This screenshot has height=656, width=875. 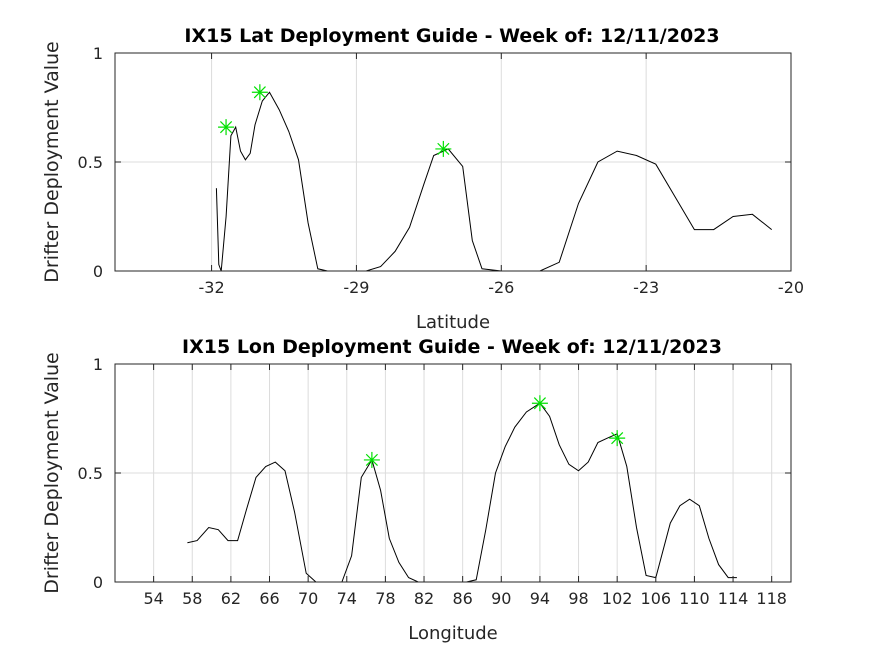 What do you see at coordinates (231, 598) in the screenshot?
I see `lon-x-tick-label: 62` at bounding box center [231, 598].